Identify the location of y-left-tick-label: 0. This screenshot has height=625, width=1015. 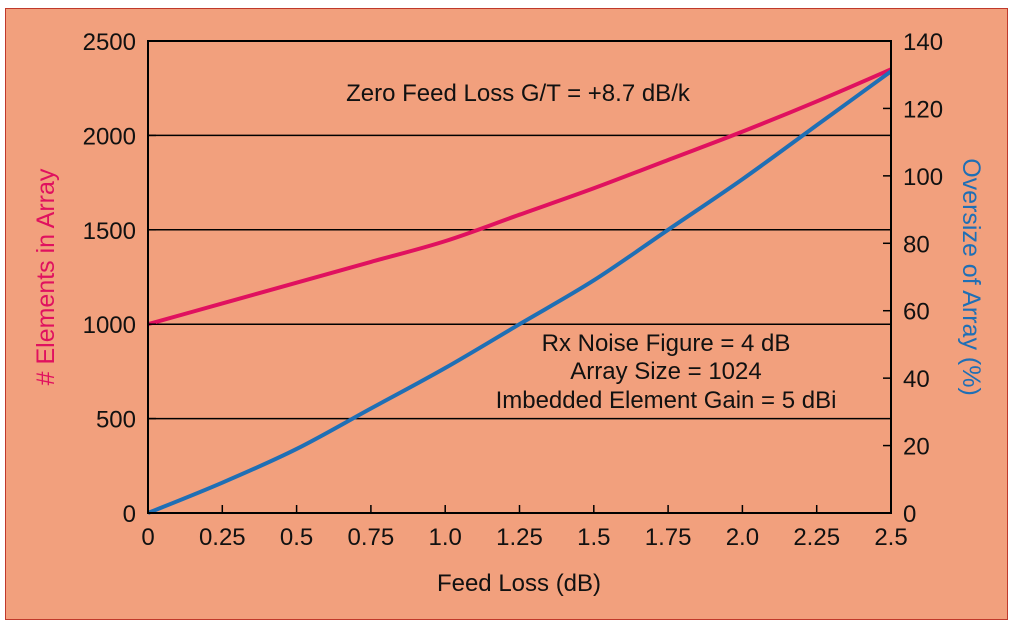
(129, 514).